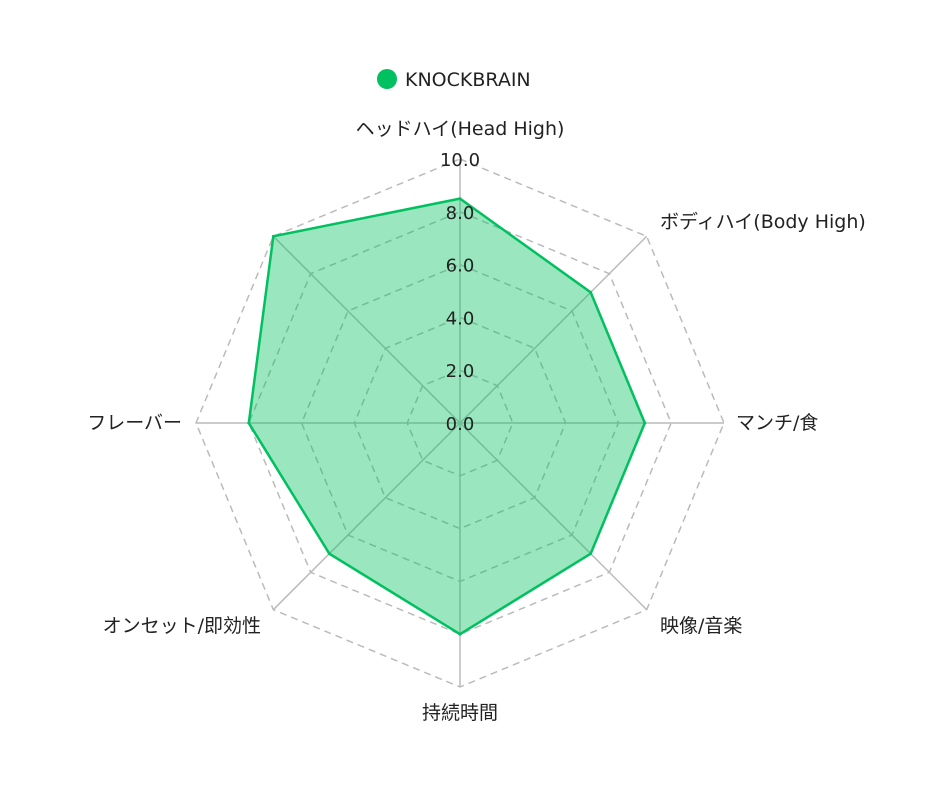 The height and width of the screenshot is (792, 940). I want to click on axis-label: ボディハイ(Body High), so click(763, 222).